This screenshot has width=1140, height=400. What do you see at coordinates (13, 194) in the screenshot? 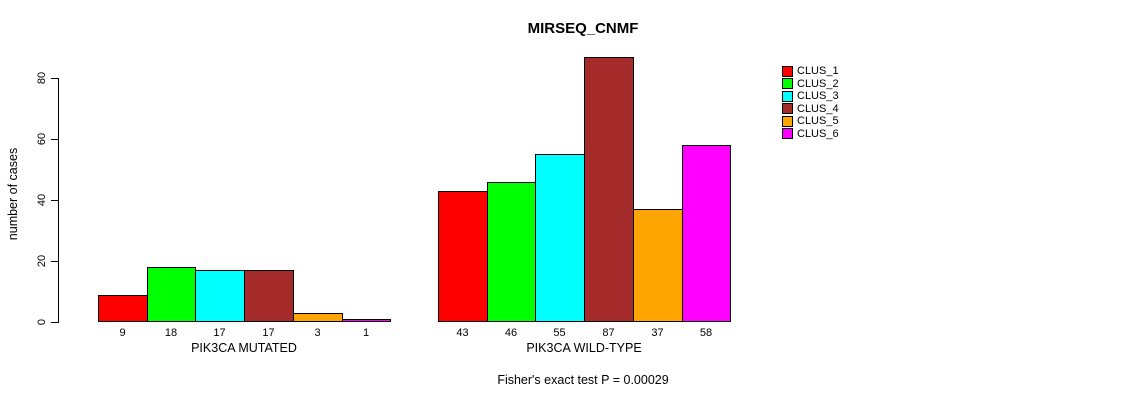
I see `y-axis-label: number of cases` at bounding box center [13, 194].